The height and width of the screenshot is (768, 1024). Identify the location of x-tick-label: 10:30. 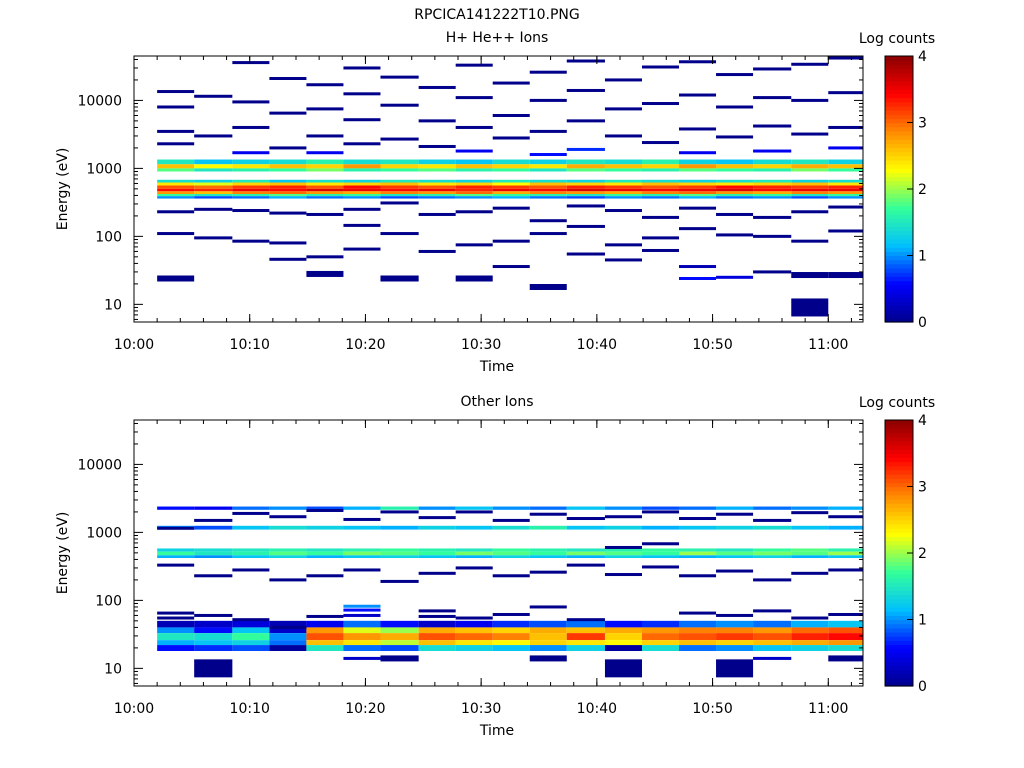
(481, 709).